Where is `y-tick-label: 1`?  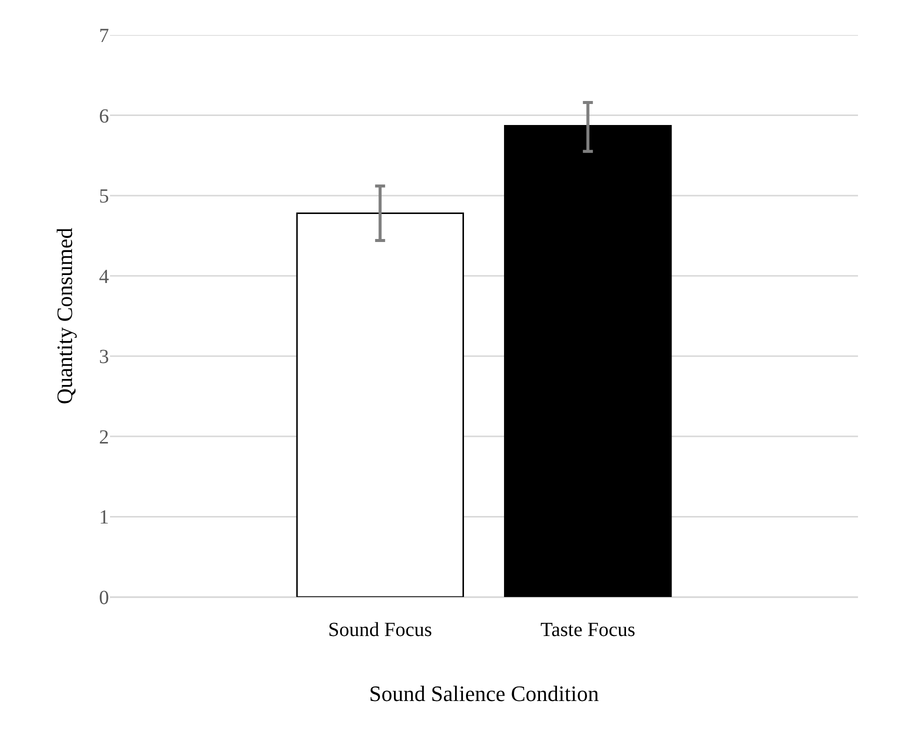
y-tick-label: 1 is located at coordinates (104, 517).